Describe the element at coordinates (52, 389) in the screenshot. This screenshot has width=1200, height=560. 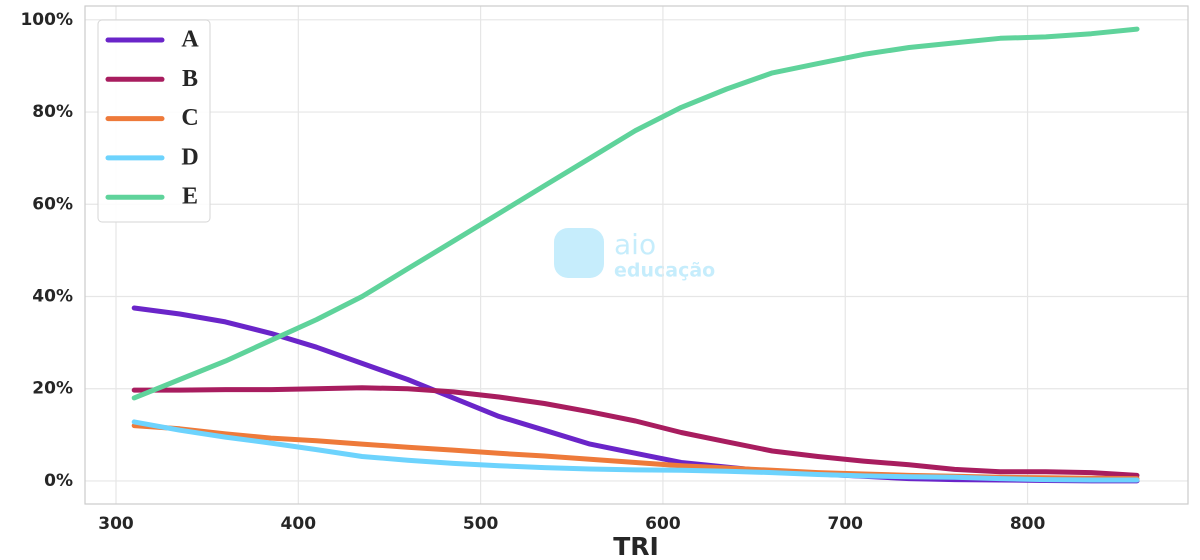
I see `y-tick-label: 20%` at that location.